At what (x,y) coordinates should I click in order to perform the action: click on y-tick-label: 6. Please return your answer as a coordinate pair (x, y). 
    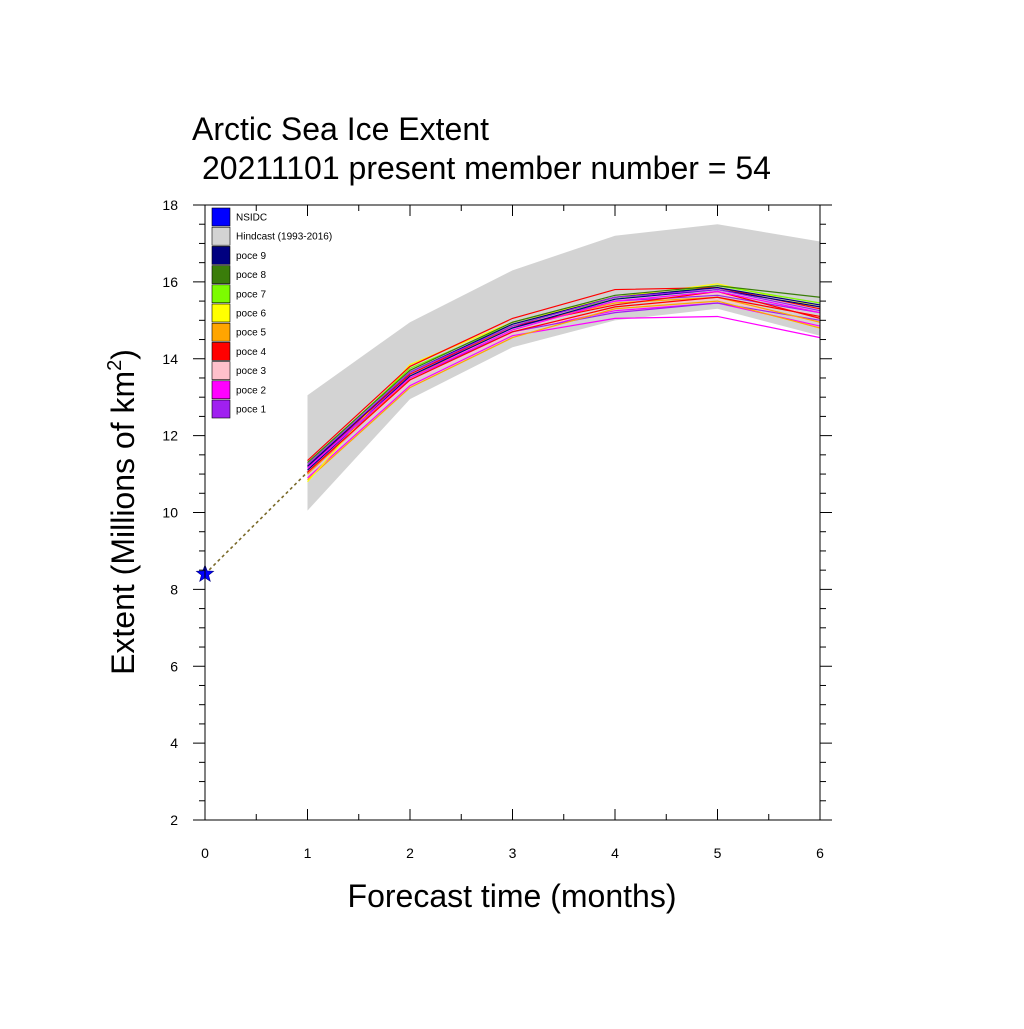
    Looking at the image, I should click on (174, 666).